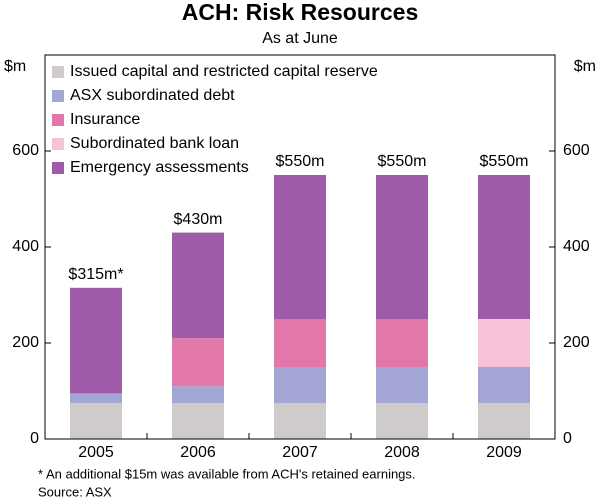 The image size is (600, 501). I want to click on y-tick-label: 0, so click(34, 438).